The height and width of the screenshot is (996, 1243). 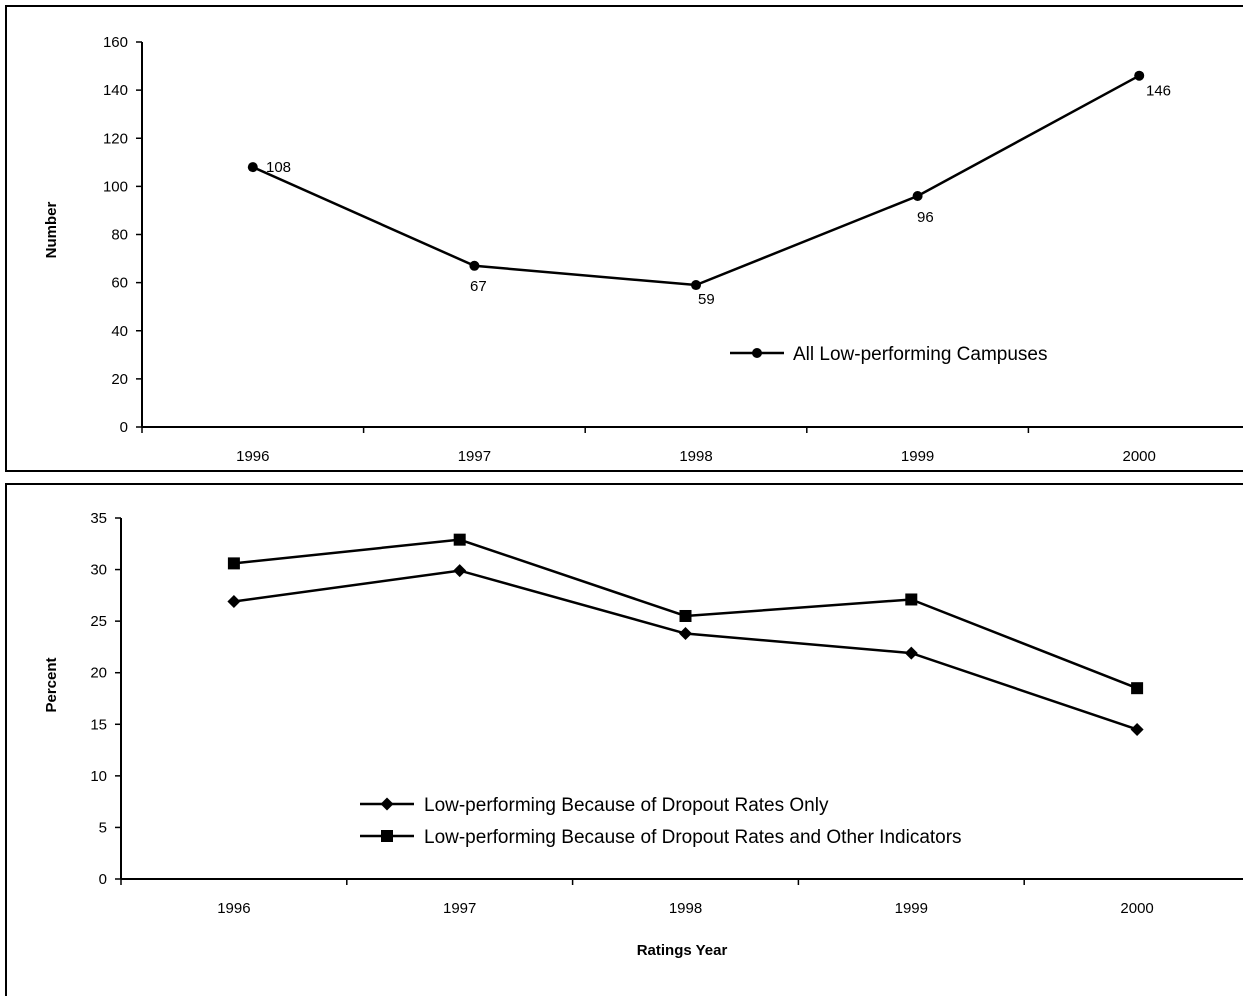 I want to click on y-axis-title: Percent, so click(x=51, y=684).